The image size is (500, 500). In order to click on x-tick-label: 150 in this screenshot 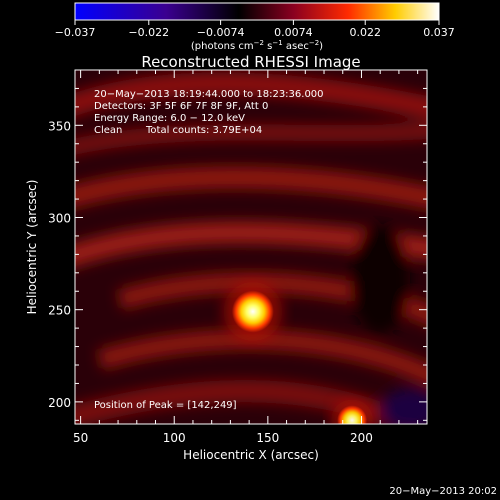, I will do `click(267, 438)`.